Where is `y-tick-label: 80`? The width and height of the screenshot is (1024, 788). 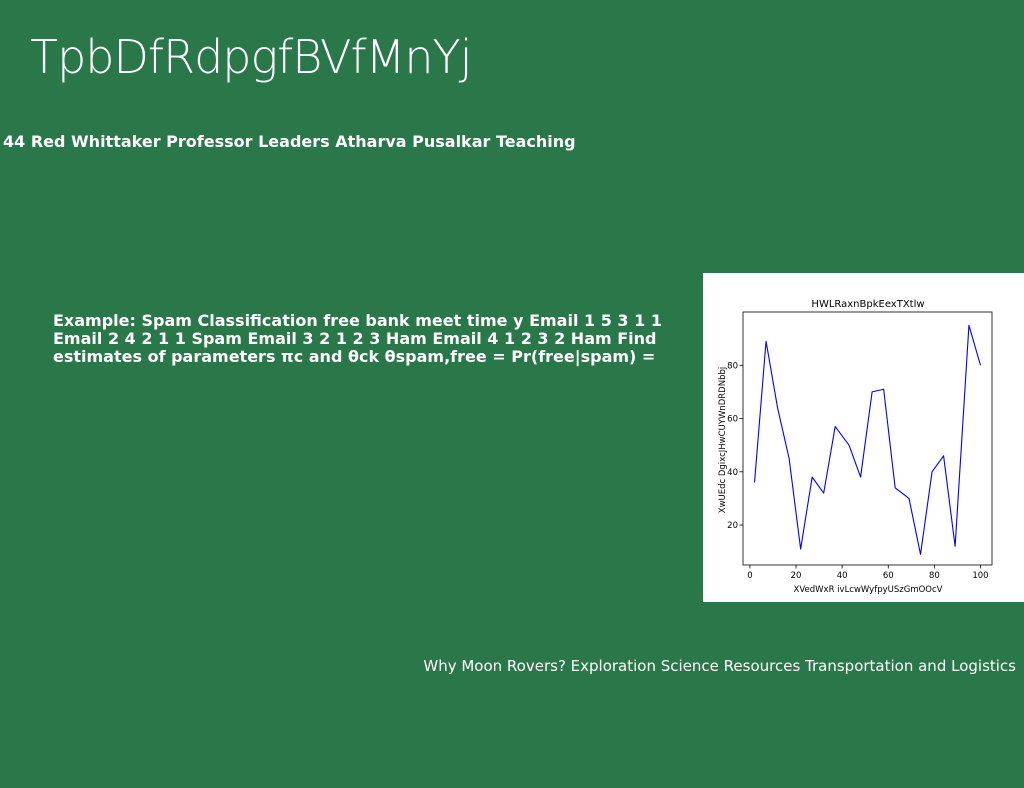 y-tick-label: 80 is located at coordinates (732, 366).